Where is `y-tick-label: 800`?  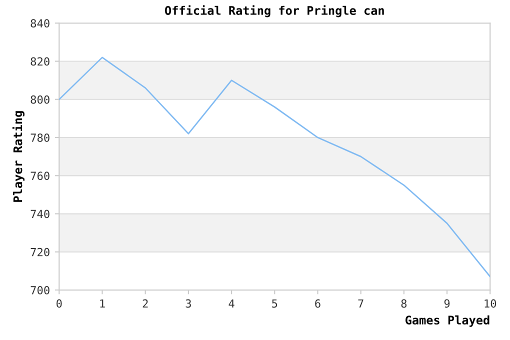
y-tick-label: 800 is located at coordinates (40, 99).